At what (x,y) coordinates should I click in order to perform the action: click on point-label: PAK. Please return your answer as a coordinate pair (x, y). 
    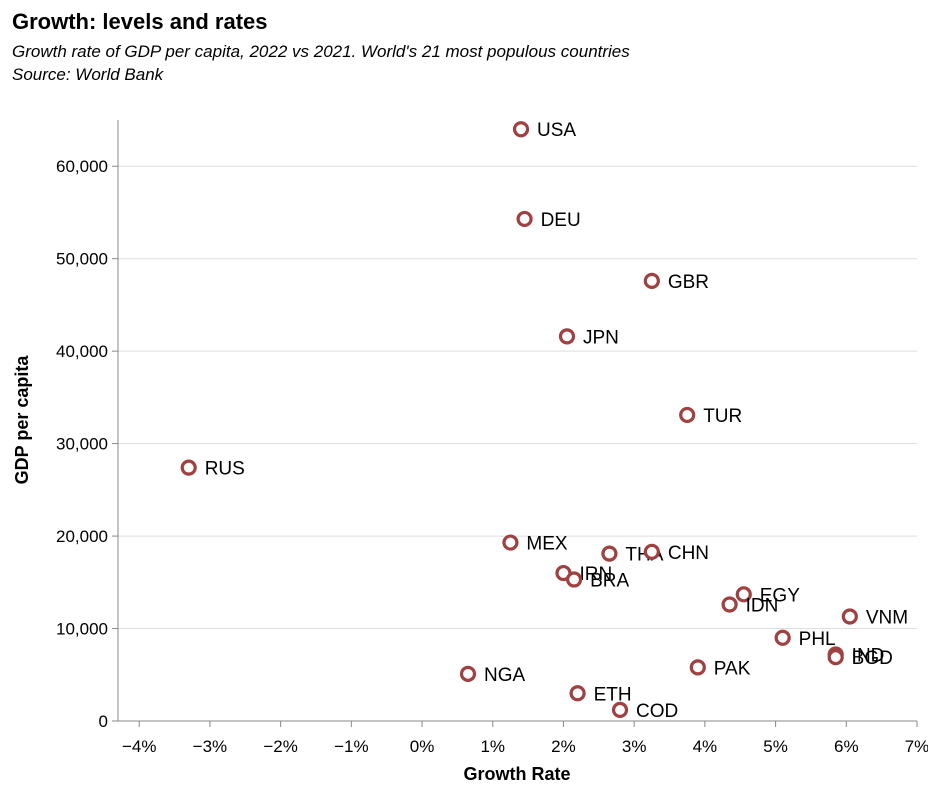
    Looking at the image, I should click on (732, 668).